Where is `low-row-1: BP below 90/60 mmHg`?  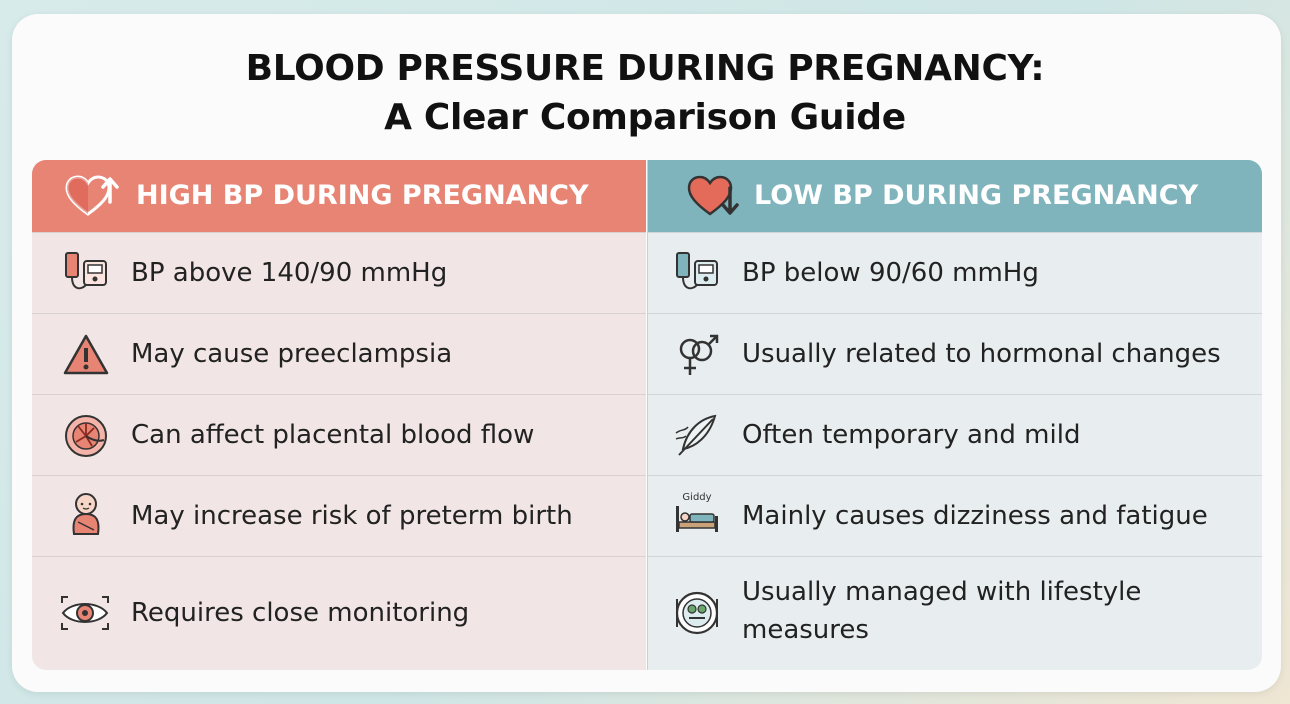 low-row-1: BP below 90/60 mmHg is located at coordinates (955, 273).